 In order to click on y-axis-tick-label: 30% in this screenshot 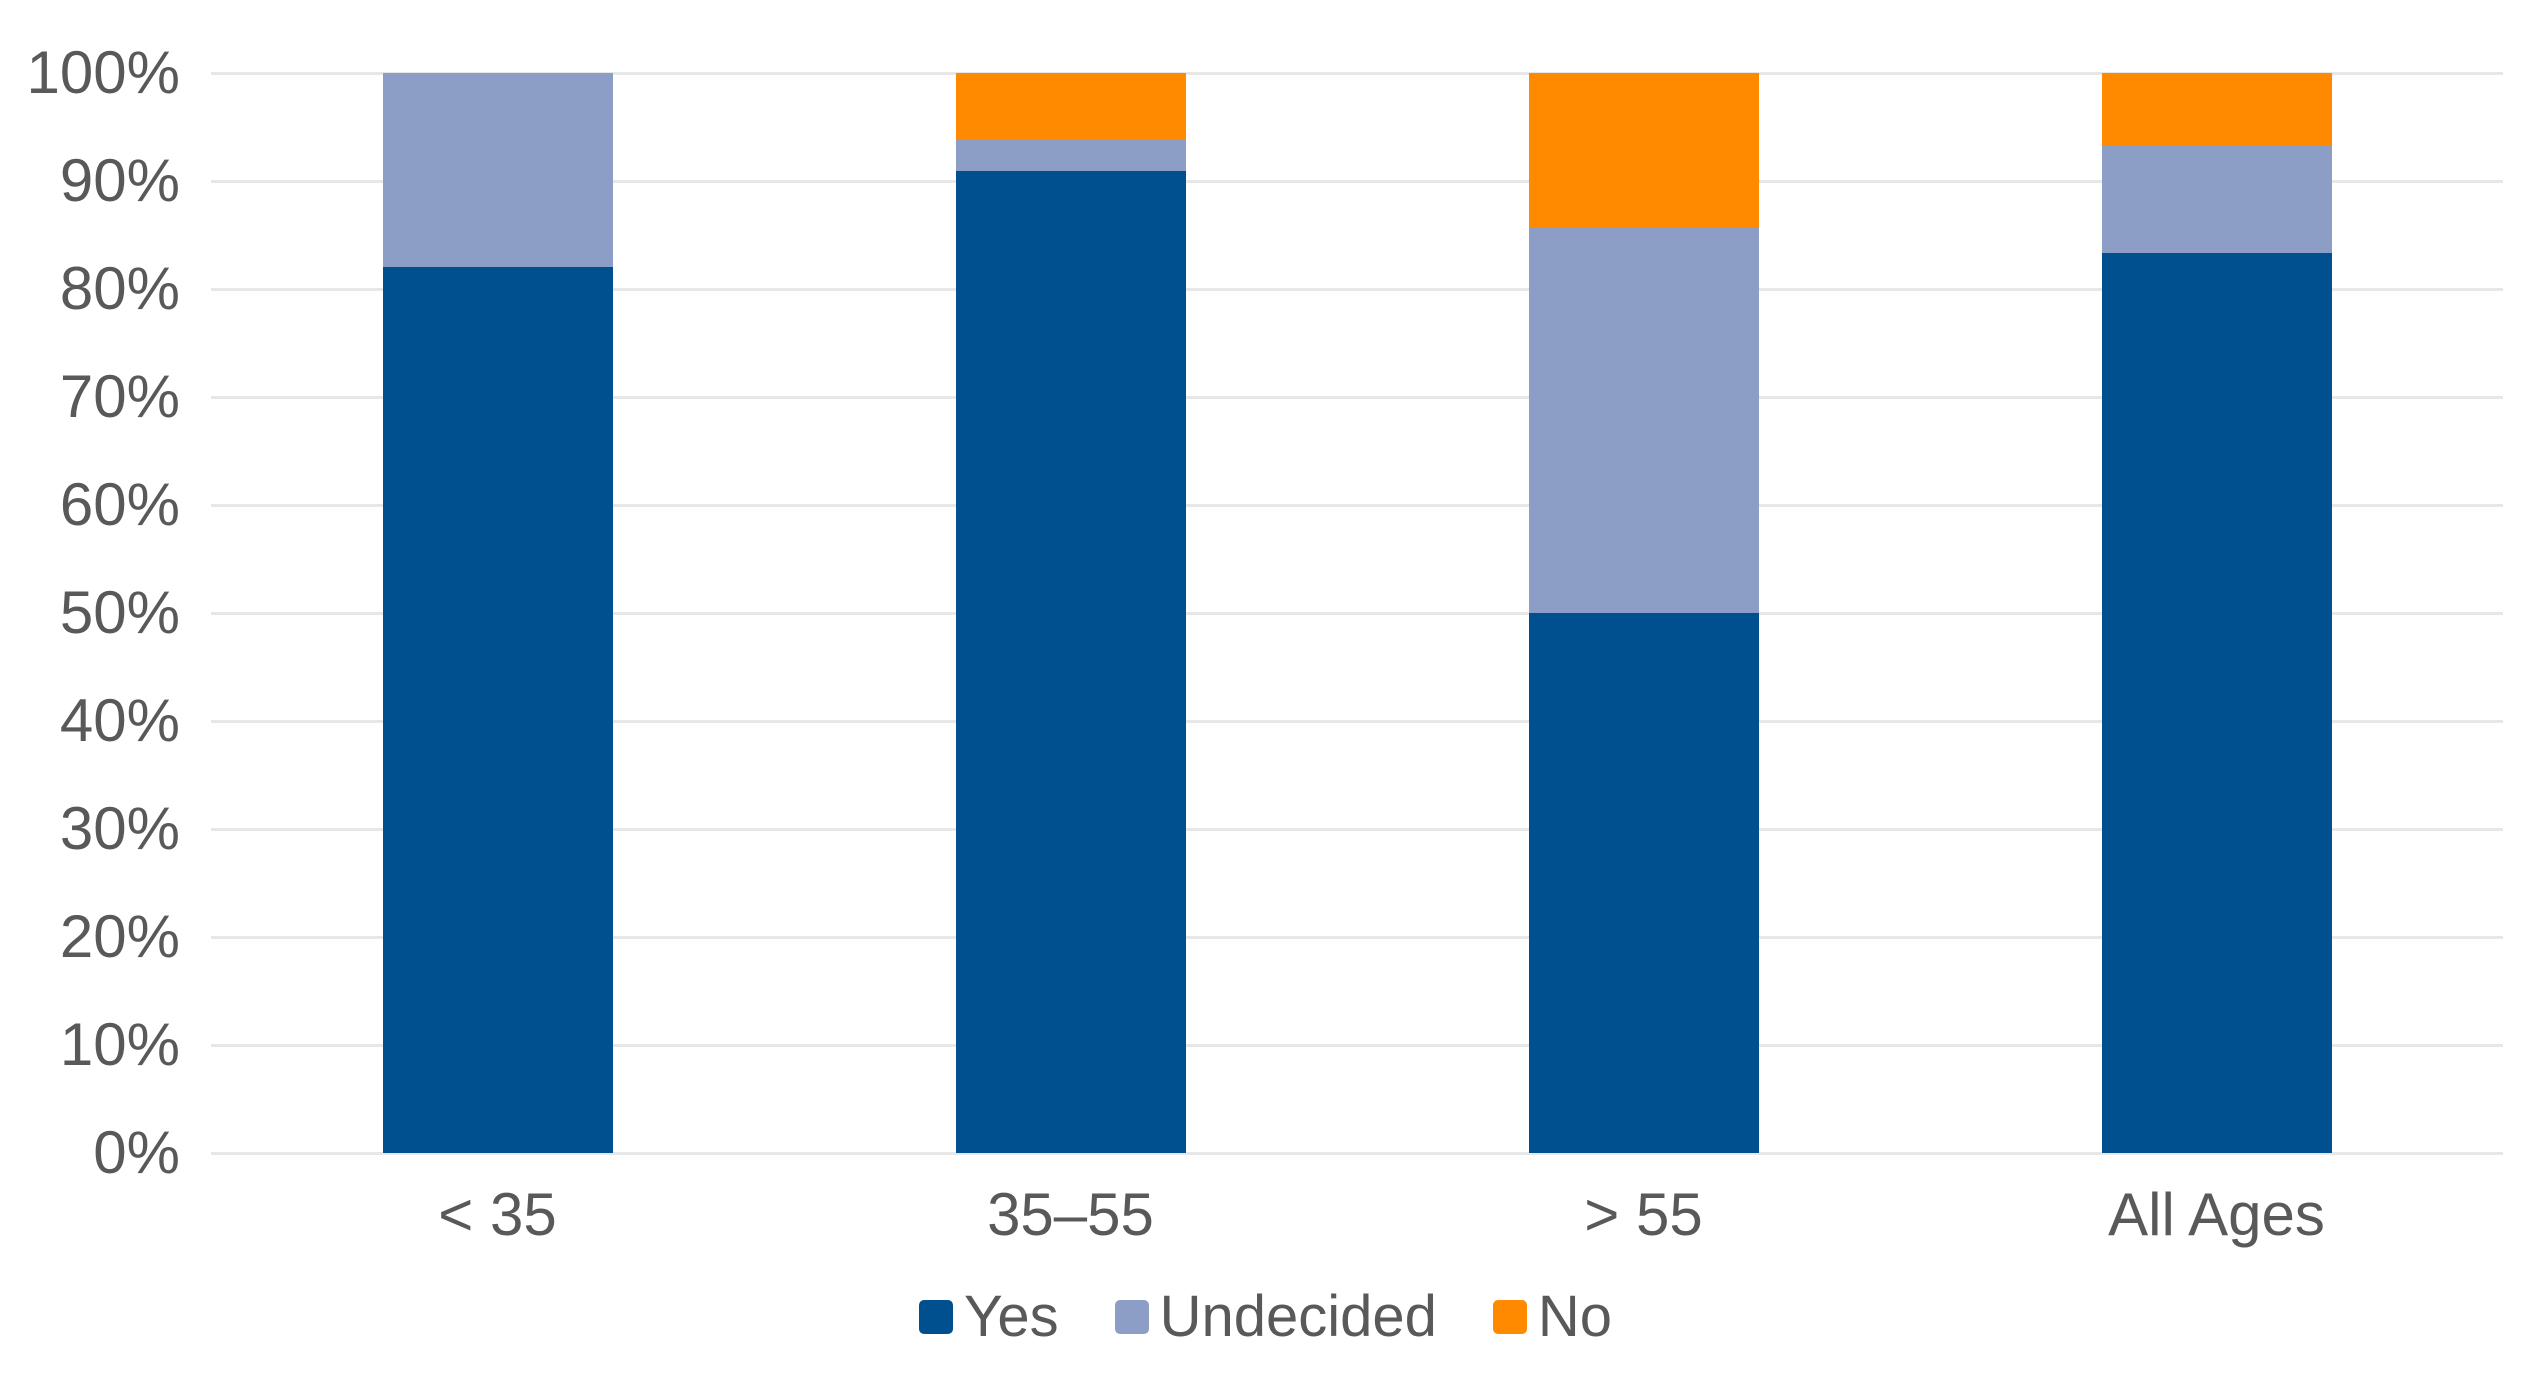, I will do `click(119, 828)`.